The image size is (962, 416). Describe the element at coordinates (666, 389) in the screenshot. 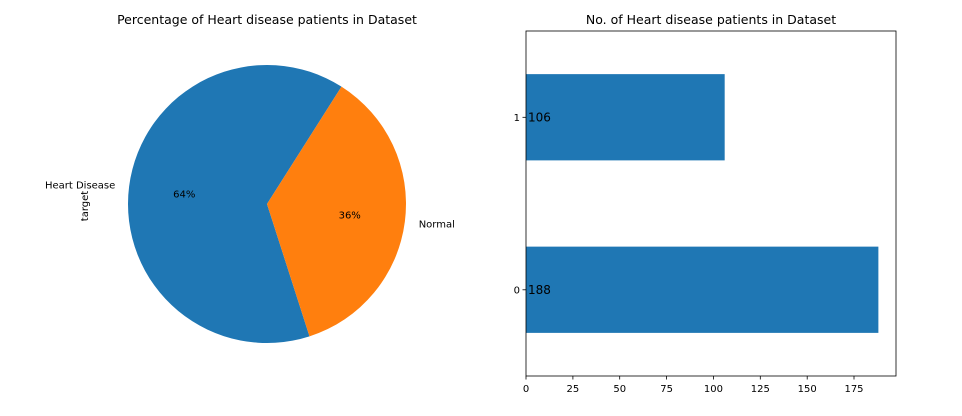

I see `x-tick-label-75: 75` at that location.